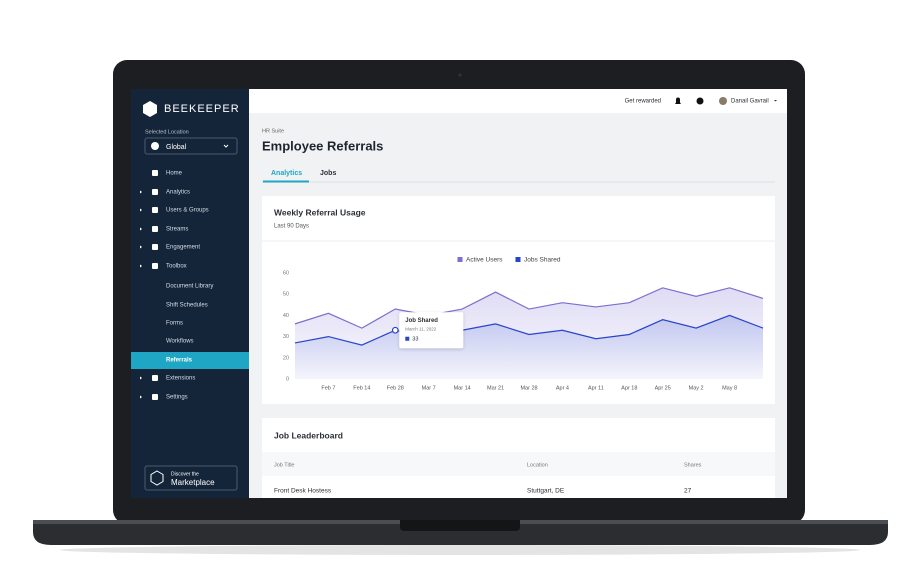 This screenshot has height=572, width=921. Describe the element at coordinates (187, 211) in the screenshot. I see `nav-item: Users & Groups` at that location.